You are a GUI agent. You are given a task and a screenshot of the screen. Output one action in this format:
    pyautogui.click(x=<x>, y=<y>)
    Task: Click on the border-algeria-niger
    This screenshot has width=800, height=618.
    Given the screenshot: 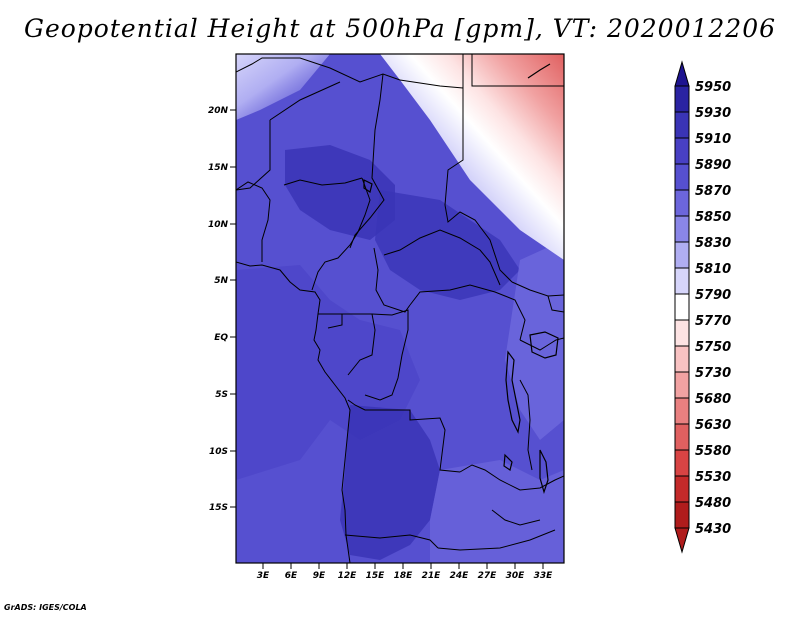 What is the action you would take?
    pyautogui.click(x=305, y=101)
    